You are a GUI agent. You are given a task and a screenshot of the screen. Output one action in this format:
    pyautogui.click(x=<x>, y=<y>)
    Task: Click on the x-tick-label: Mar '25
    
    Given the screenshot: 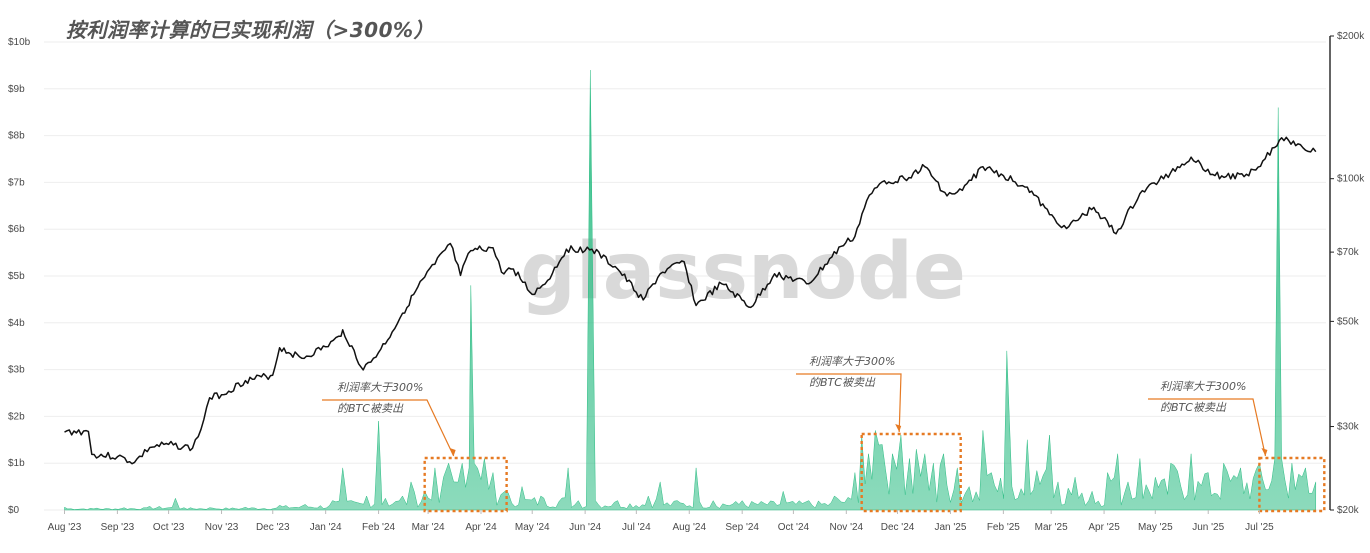 What is the action you would take?
    pyautogui.click(x=1051, y=527)
    